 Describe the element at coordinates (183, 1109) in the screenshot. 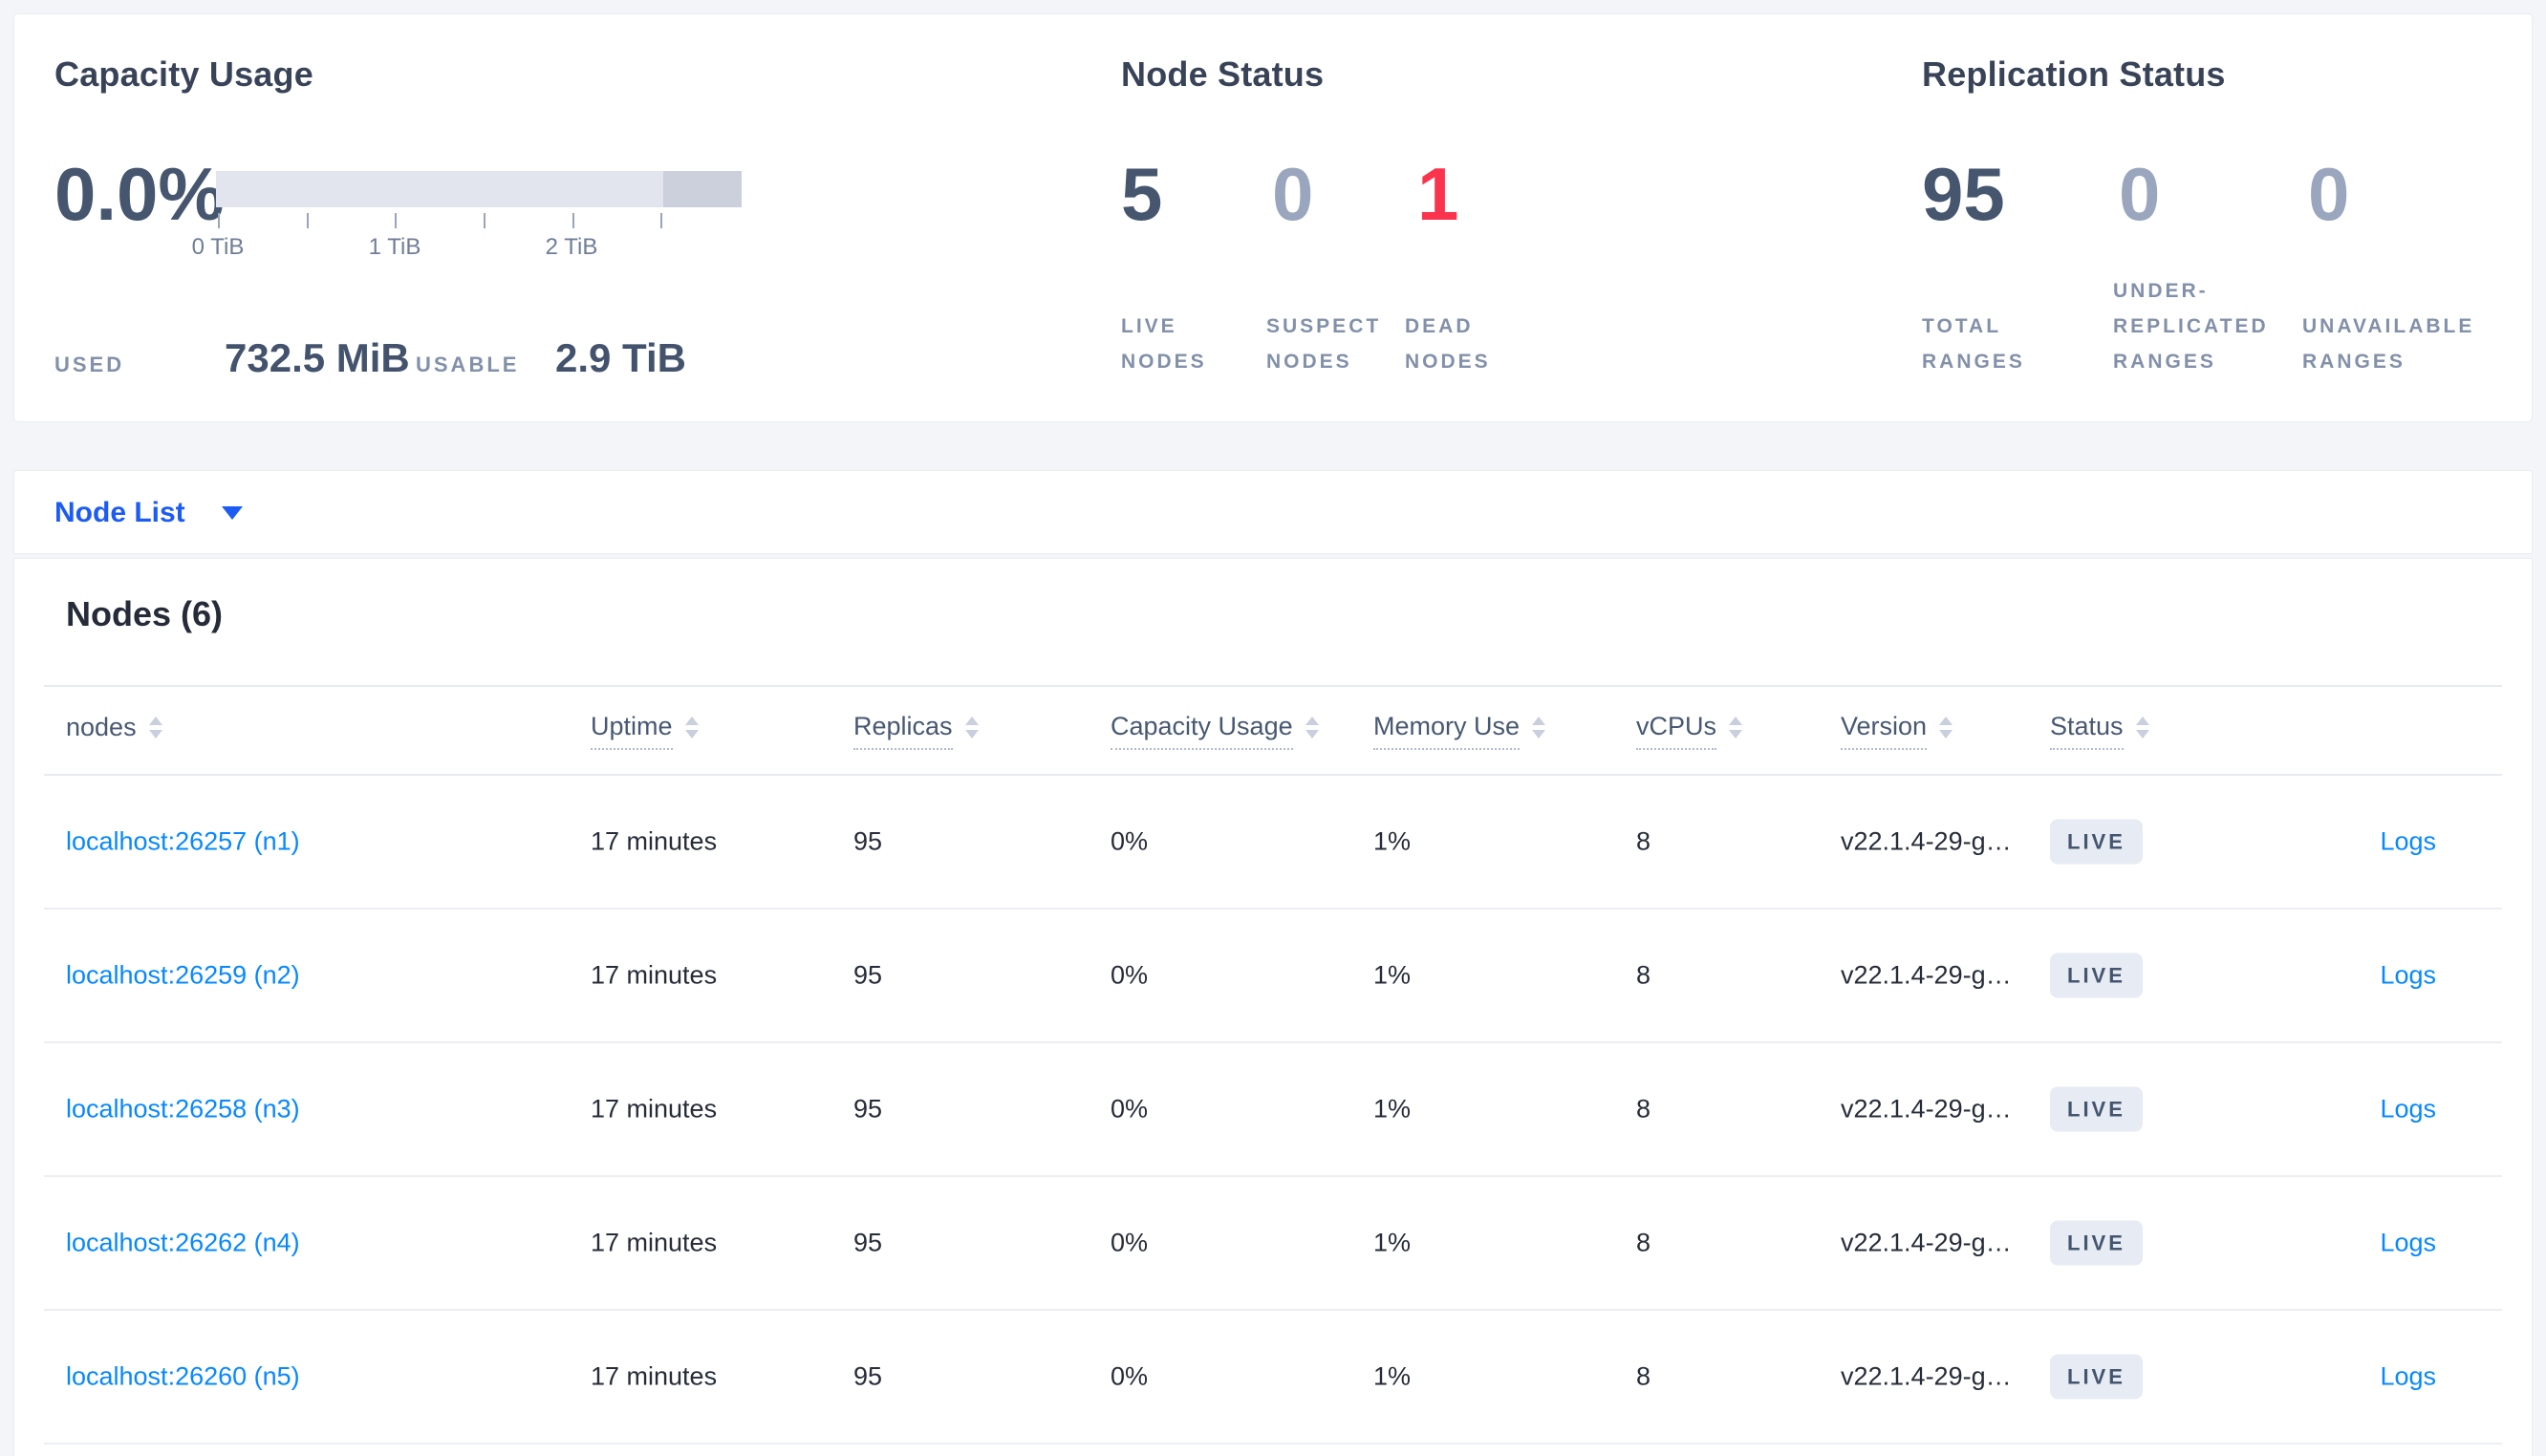

I see `node-address-link: localhost:26258 (n3)` at that location.